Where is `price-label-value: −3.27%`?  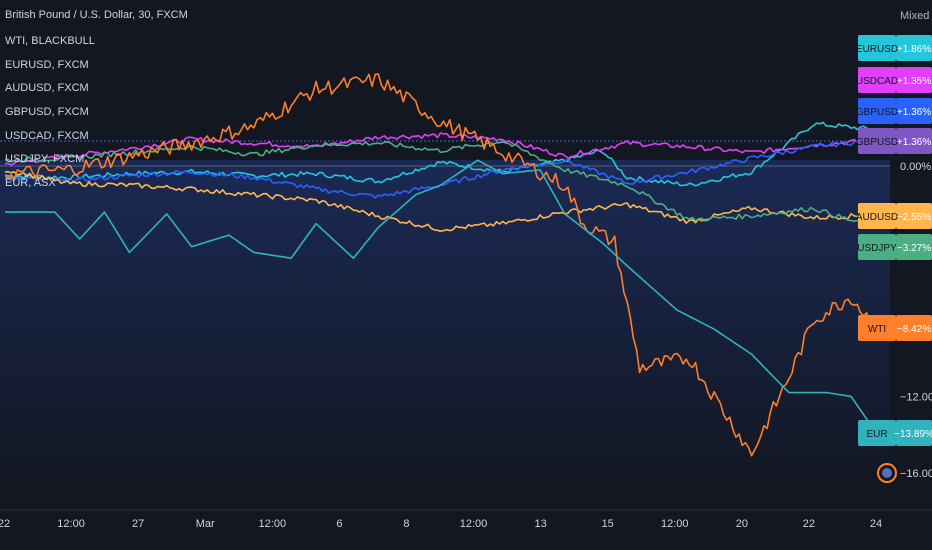
price-label-value: −3.27% is located at coordinates (914, 248).